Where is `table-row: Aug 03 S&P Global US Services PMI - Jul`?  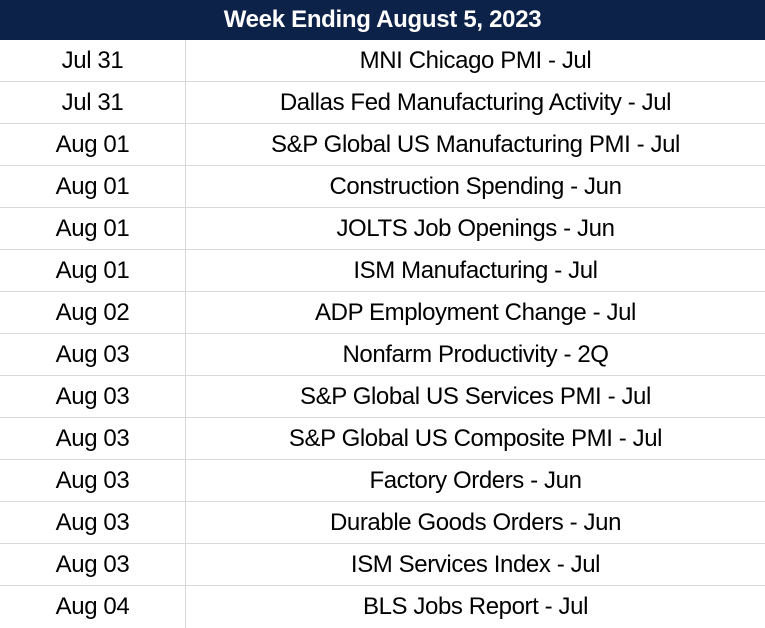
table-row: Aug 03 S&P Global US Services PMI - Jul is located at coordinates (382, 397).